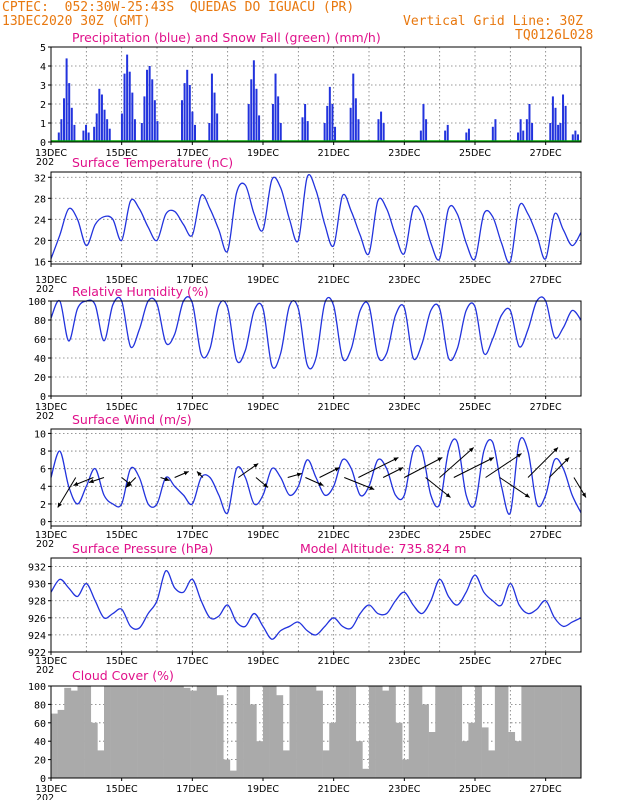 This screenshot has height=800, width=618. Describe the element at coordinates (40, 262) in the screenshot. I see `y-tick-label: 16` at that location.